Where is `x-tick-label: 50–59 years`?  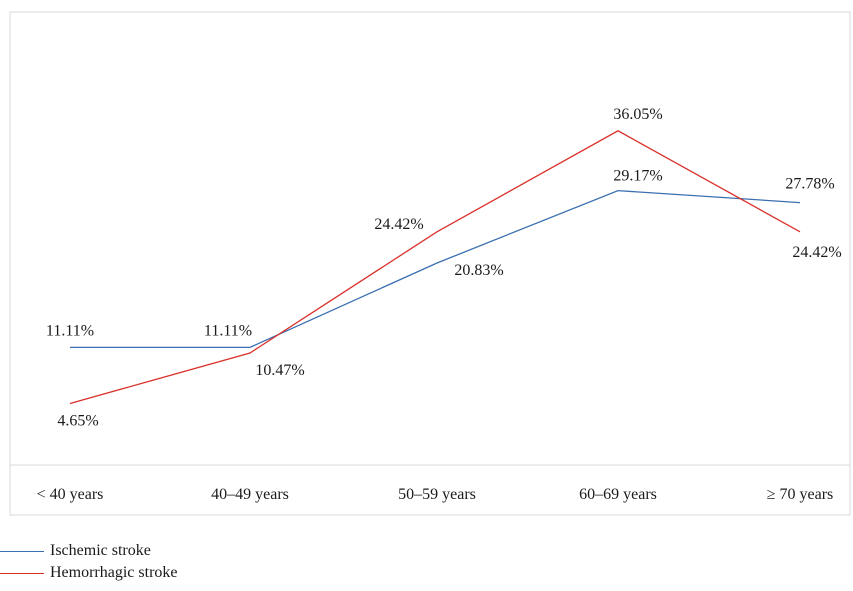 x-tick-label: 50–59 years is located at coordinates (437, 494).